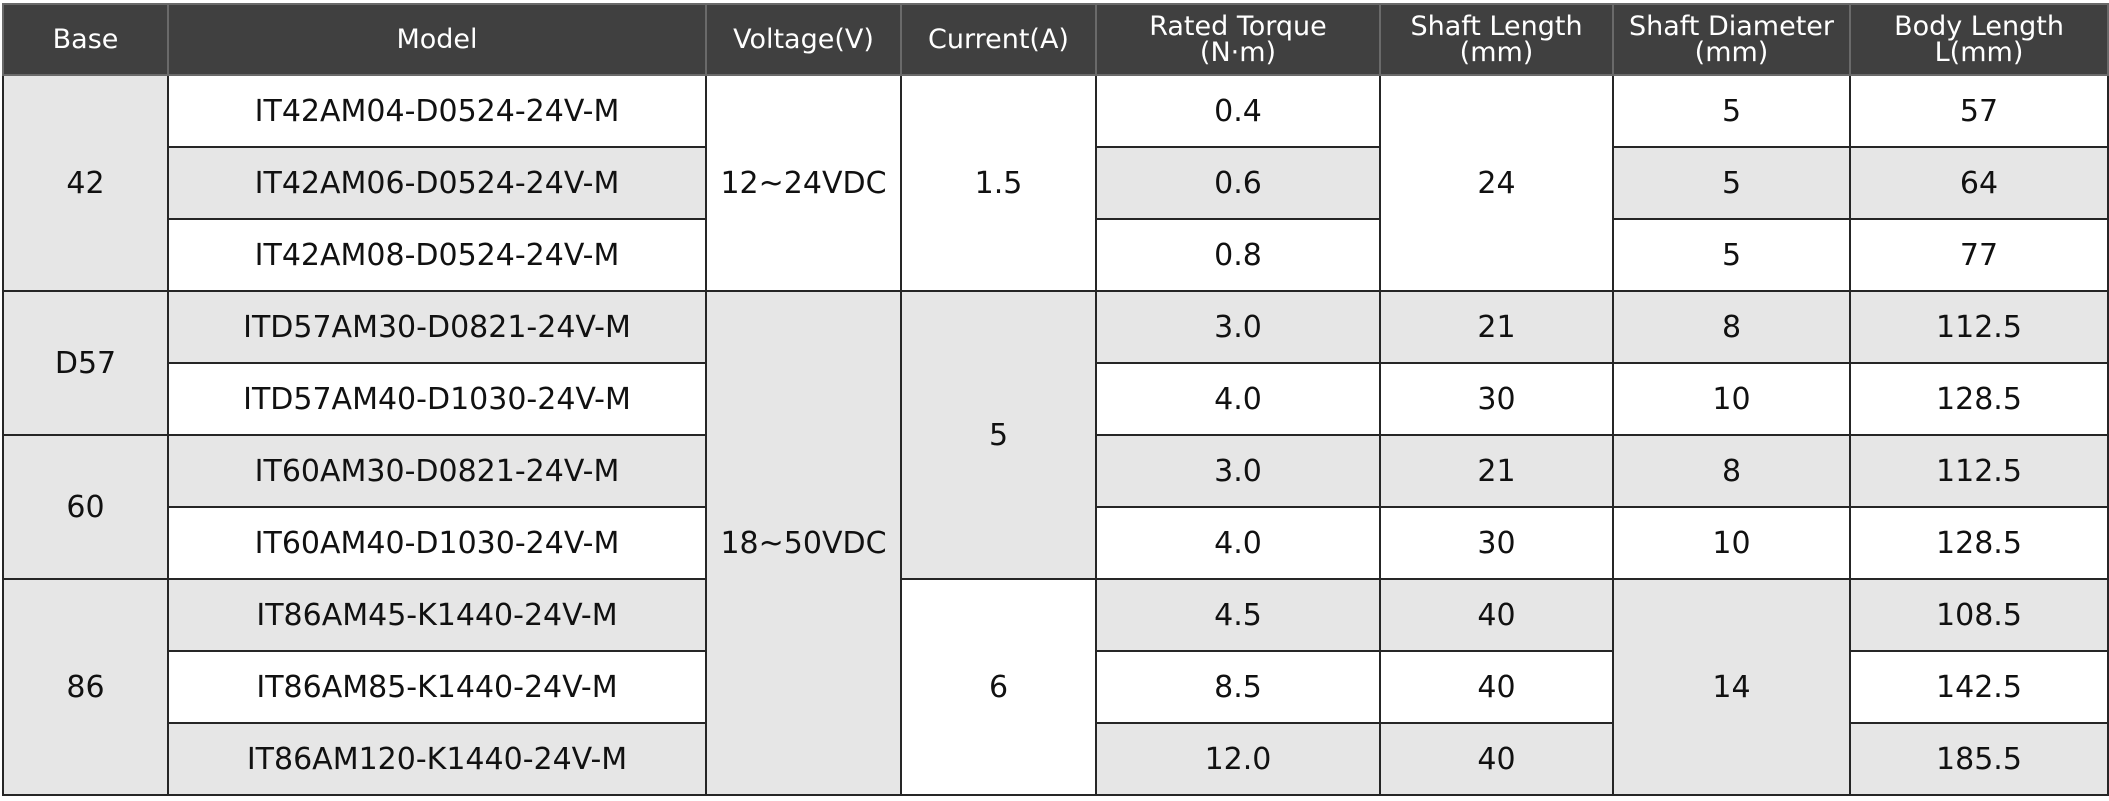 The width and height of the screenshot is (2109, 801). What do you see at coordinates (85, 39) in the screenshot?
I see `column-header: Base` at bounding box center [85, 39].